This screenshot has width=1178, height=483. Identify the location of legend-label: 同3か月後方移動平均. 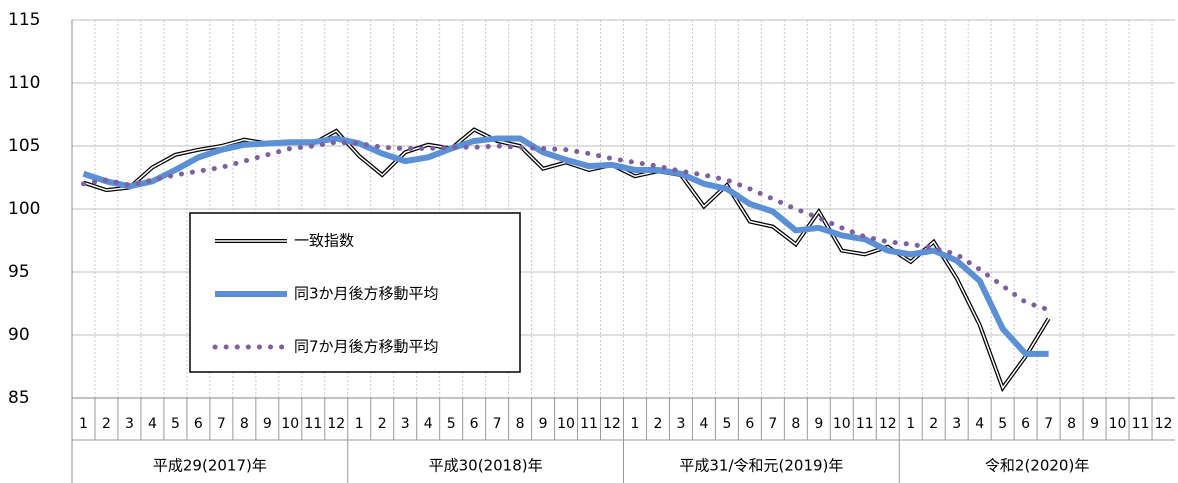
(366, 294).